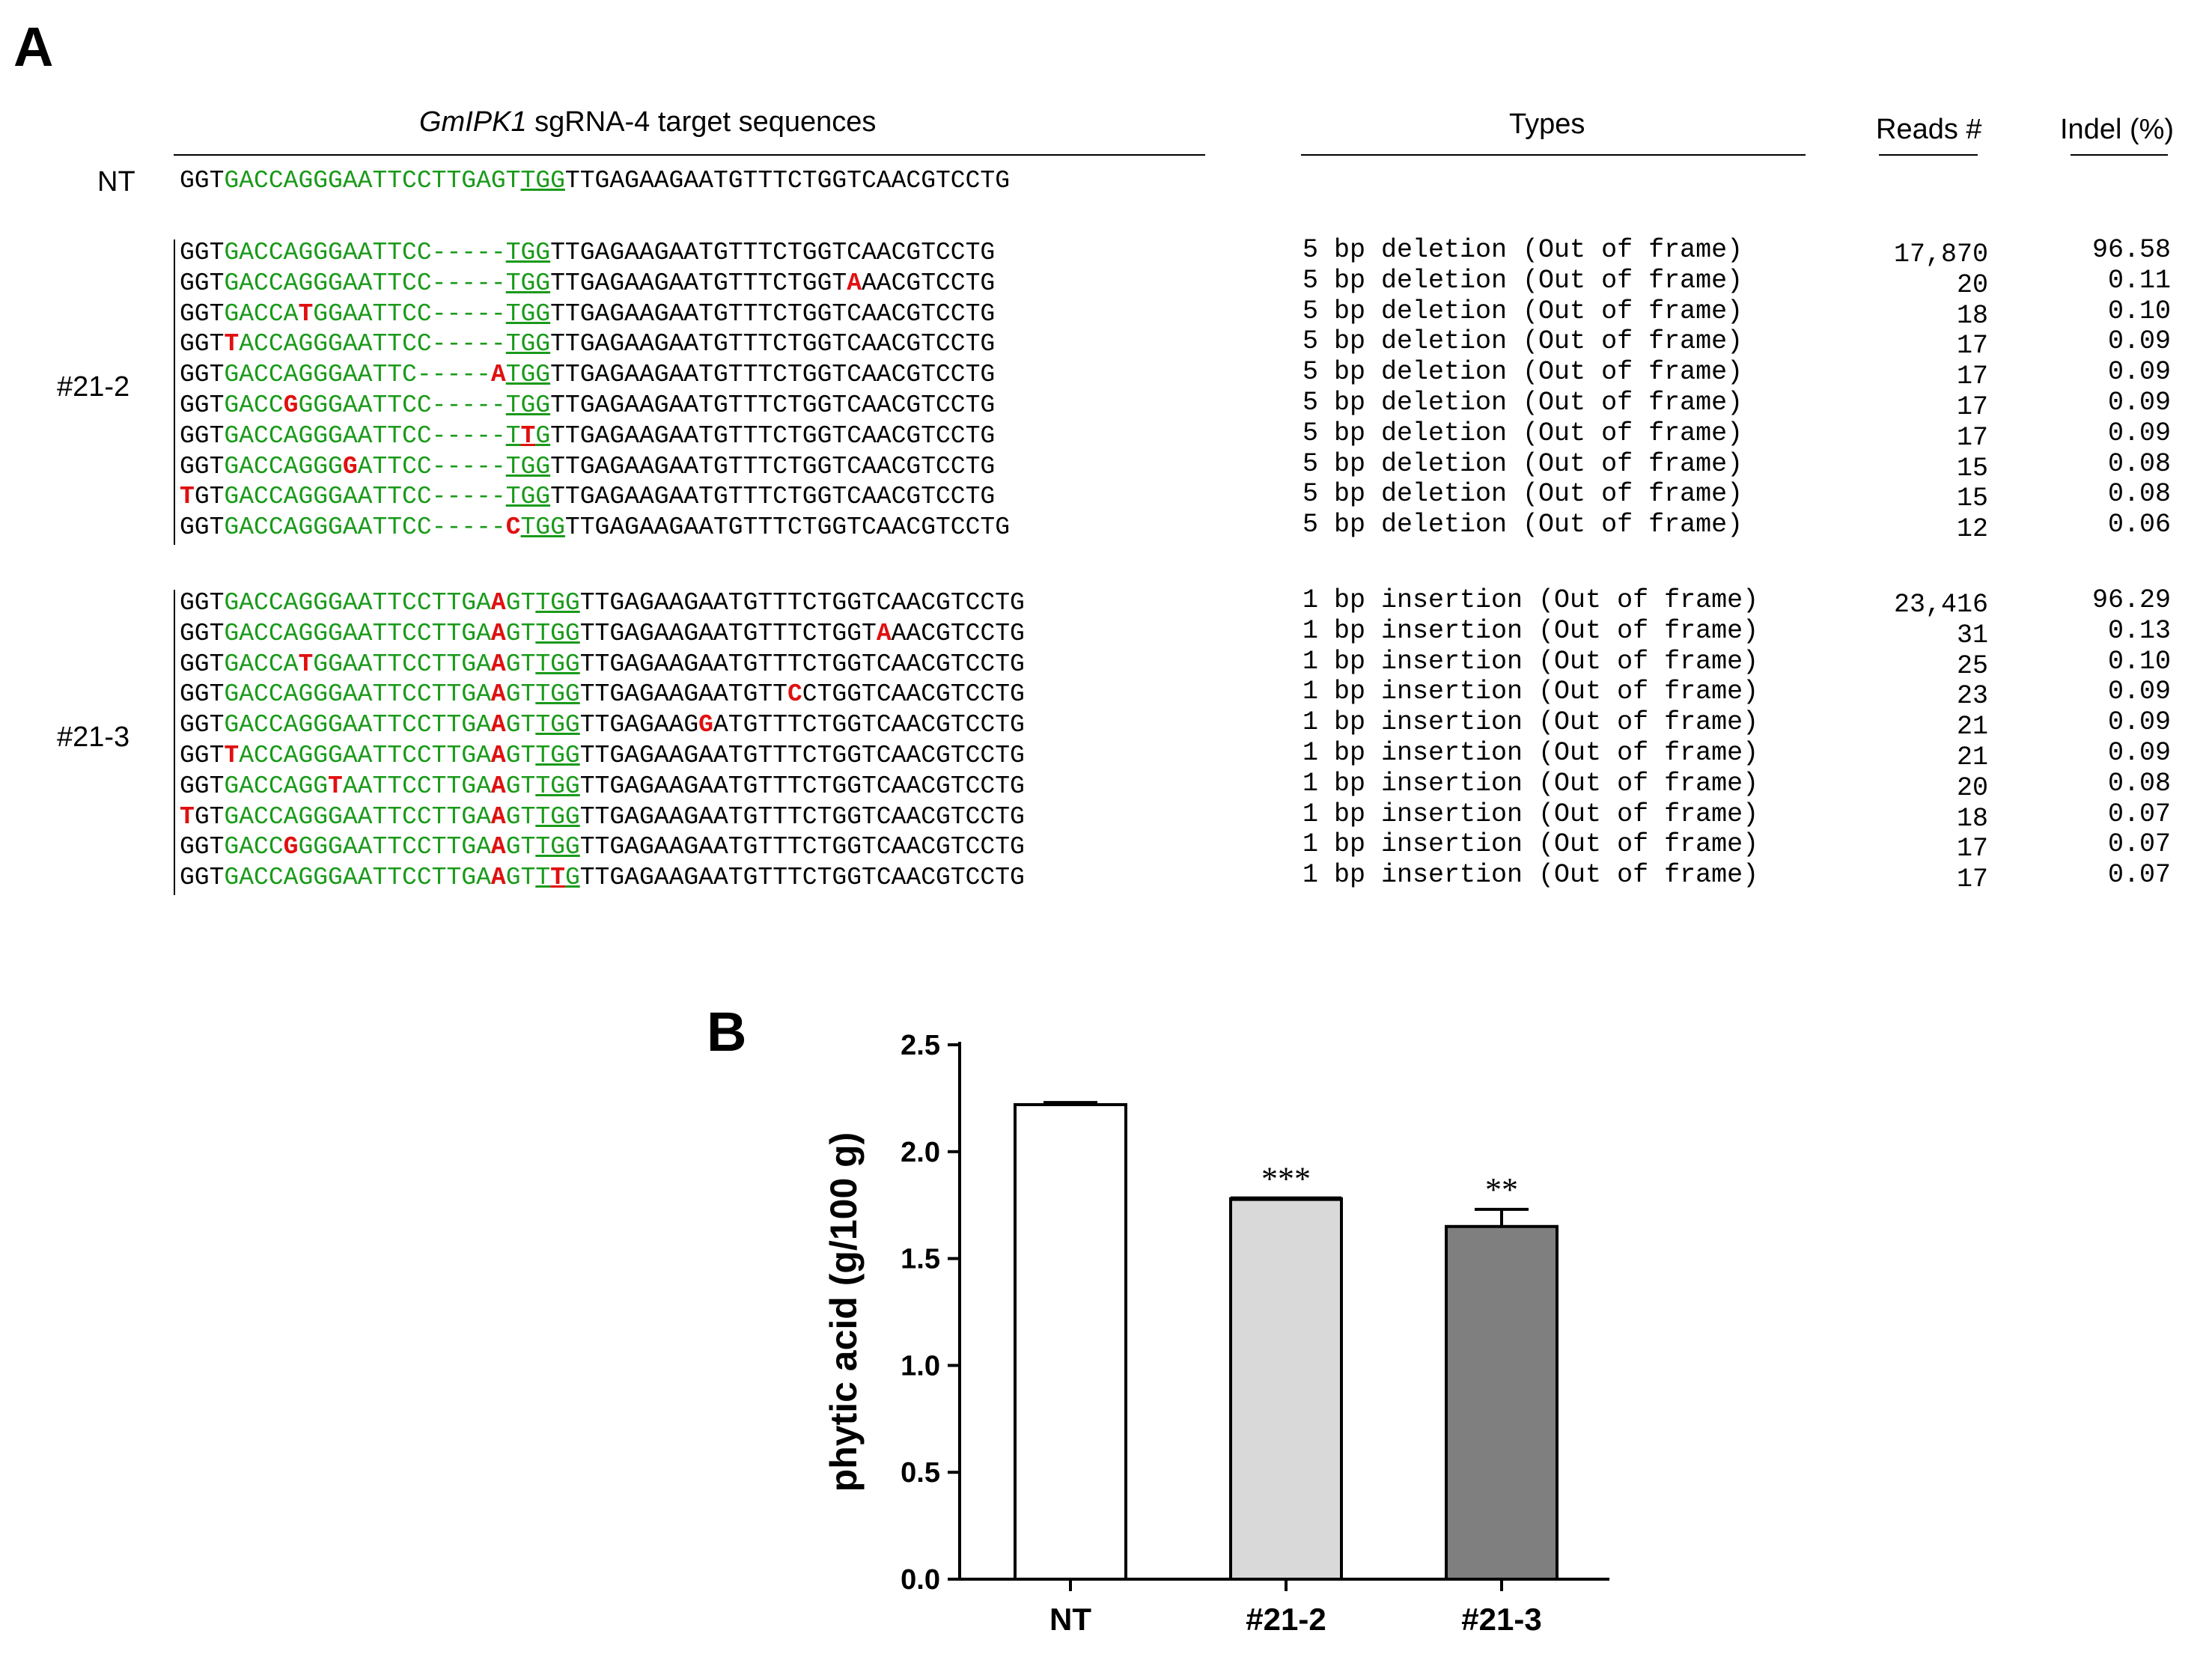 The image size is (2212, 1660). Describe the element at coordinates (1972, 315) in the screenshot. I see `read-count: 18` at that location.